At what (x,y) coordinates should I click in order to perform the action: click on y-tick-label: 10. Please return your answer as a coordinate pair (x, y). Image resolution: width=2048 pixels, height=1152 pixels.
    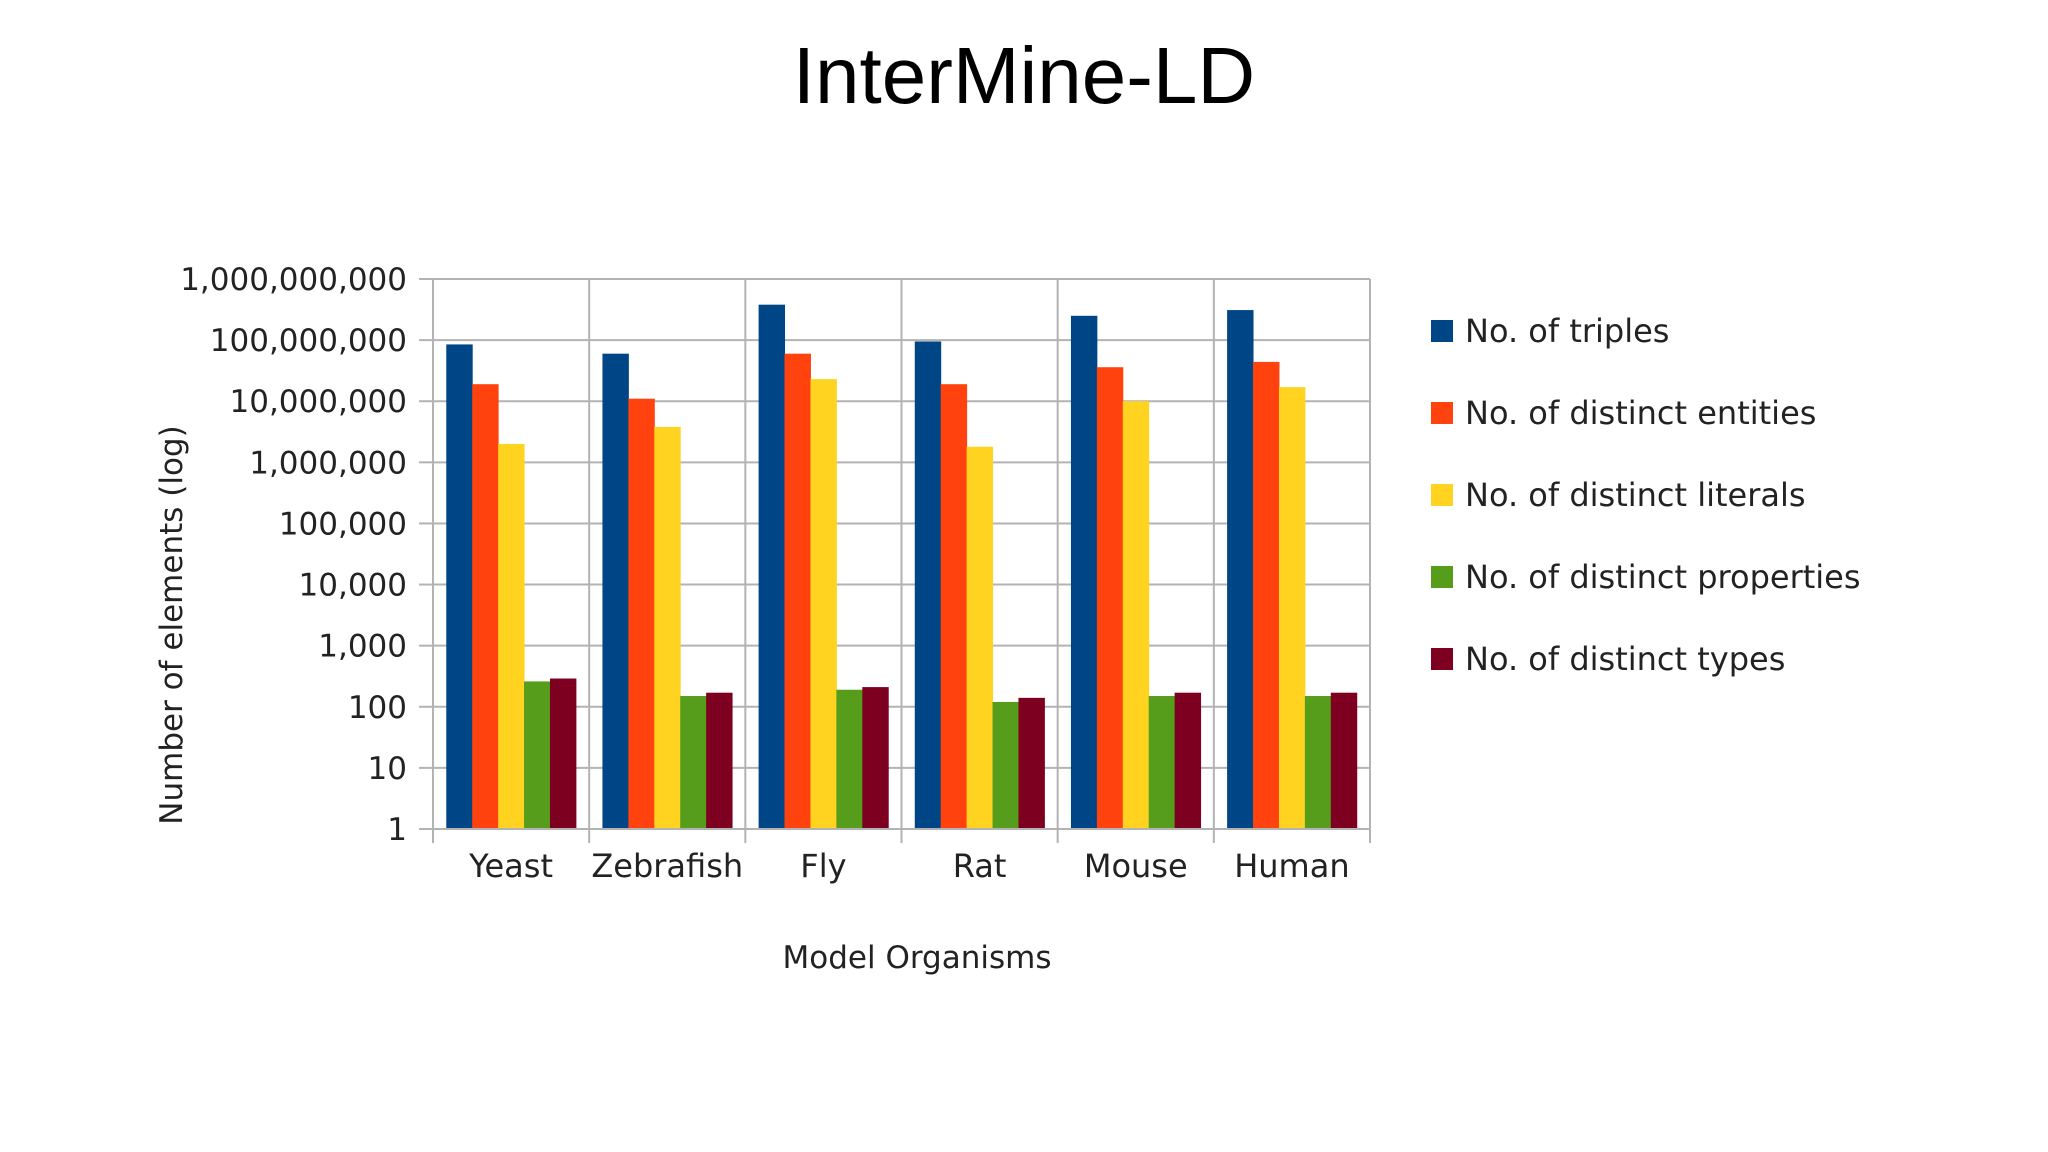
    Looking at the image, I should click on (387, 769).